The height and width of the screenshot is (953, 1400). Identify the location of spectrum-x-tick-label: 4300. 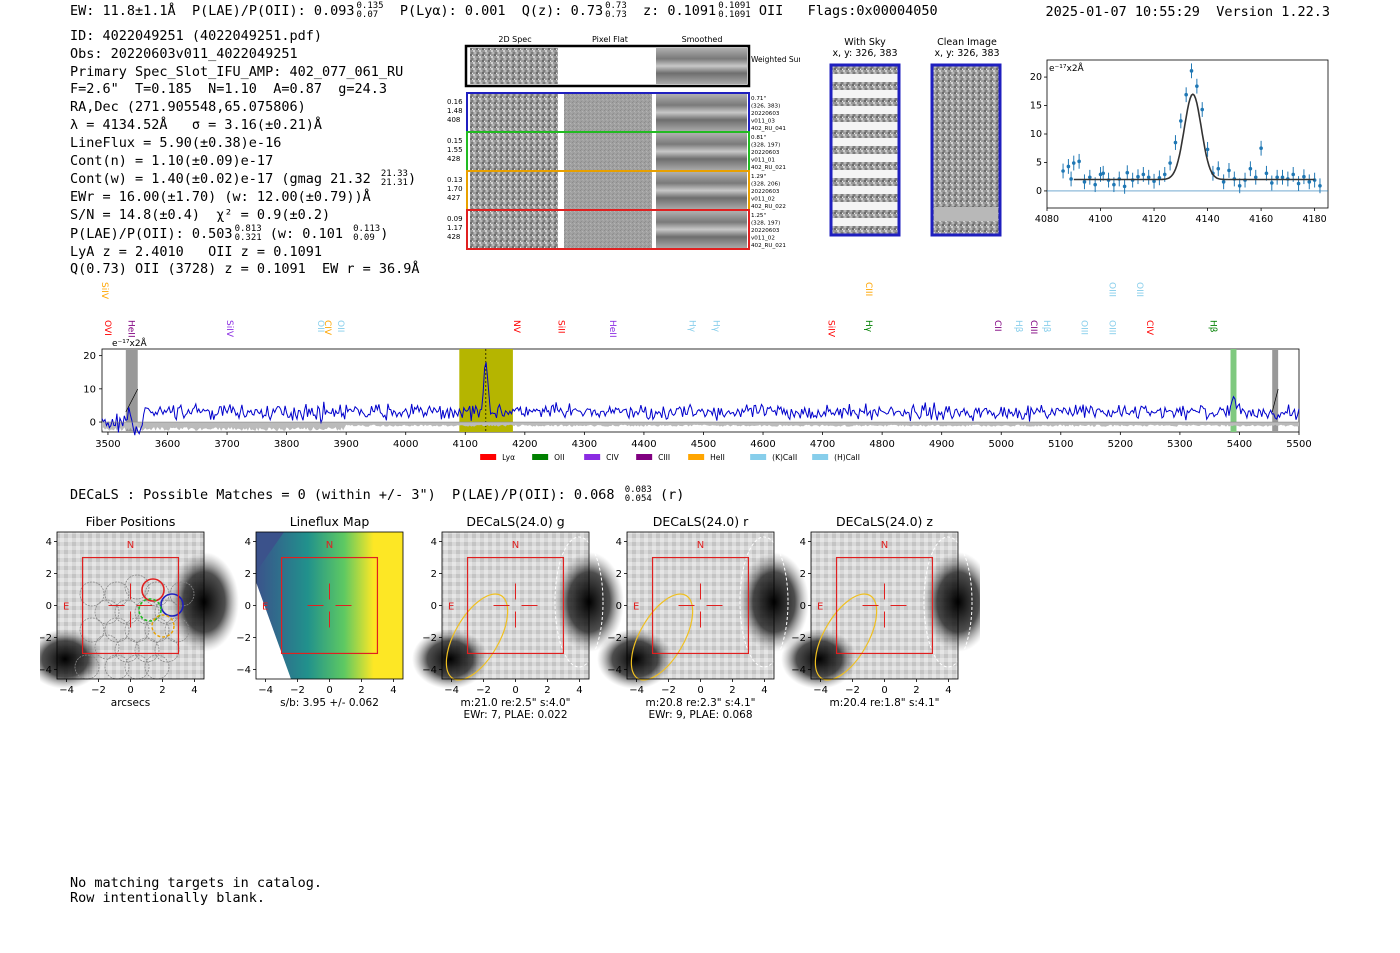
(584, 444).